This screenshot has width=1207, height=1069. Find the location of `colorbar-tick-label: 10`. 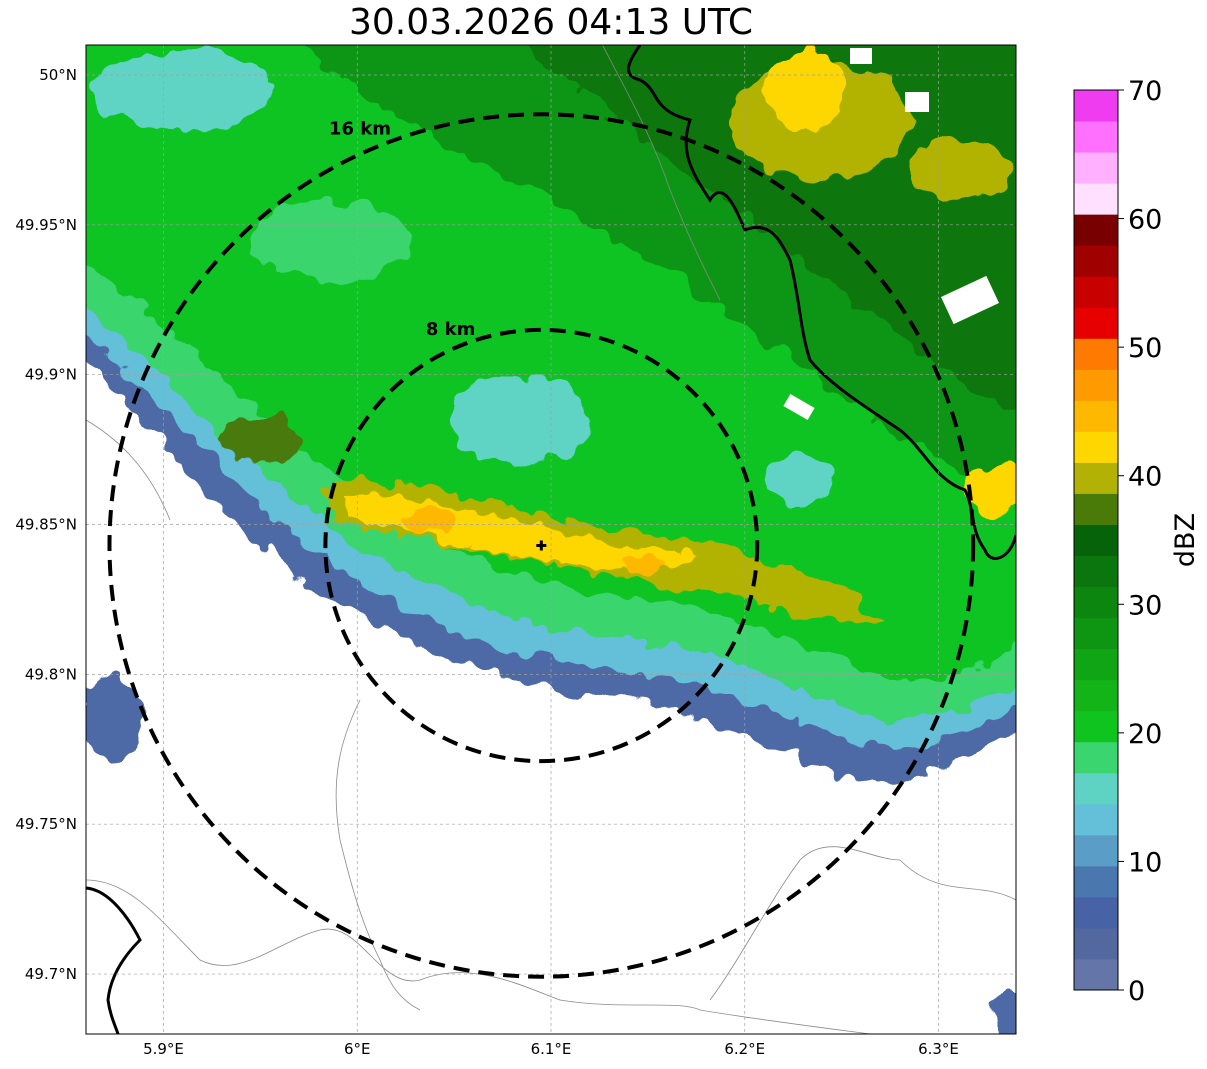

colorbar-tick-label: 10 is located at coordinates (1145, 862).